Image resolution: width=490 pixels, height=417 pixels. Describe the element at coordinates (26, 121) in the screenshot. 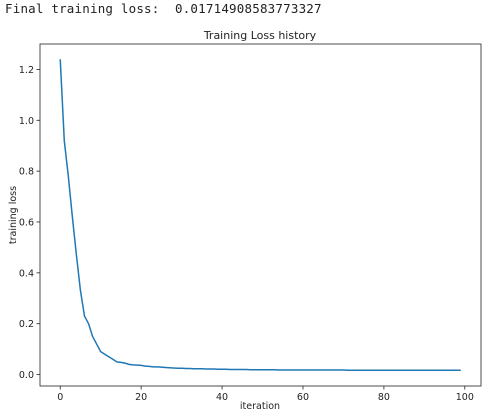

I see `y-tick-label: 1.0` at that location.